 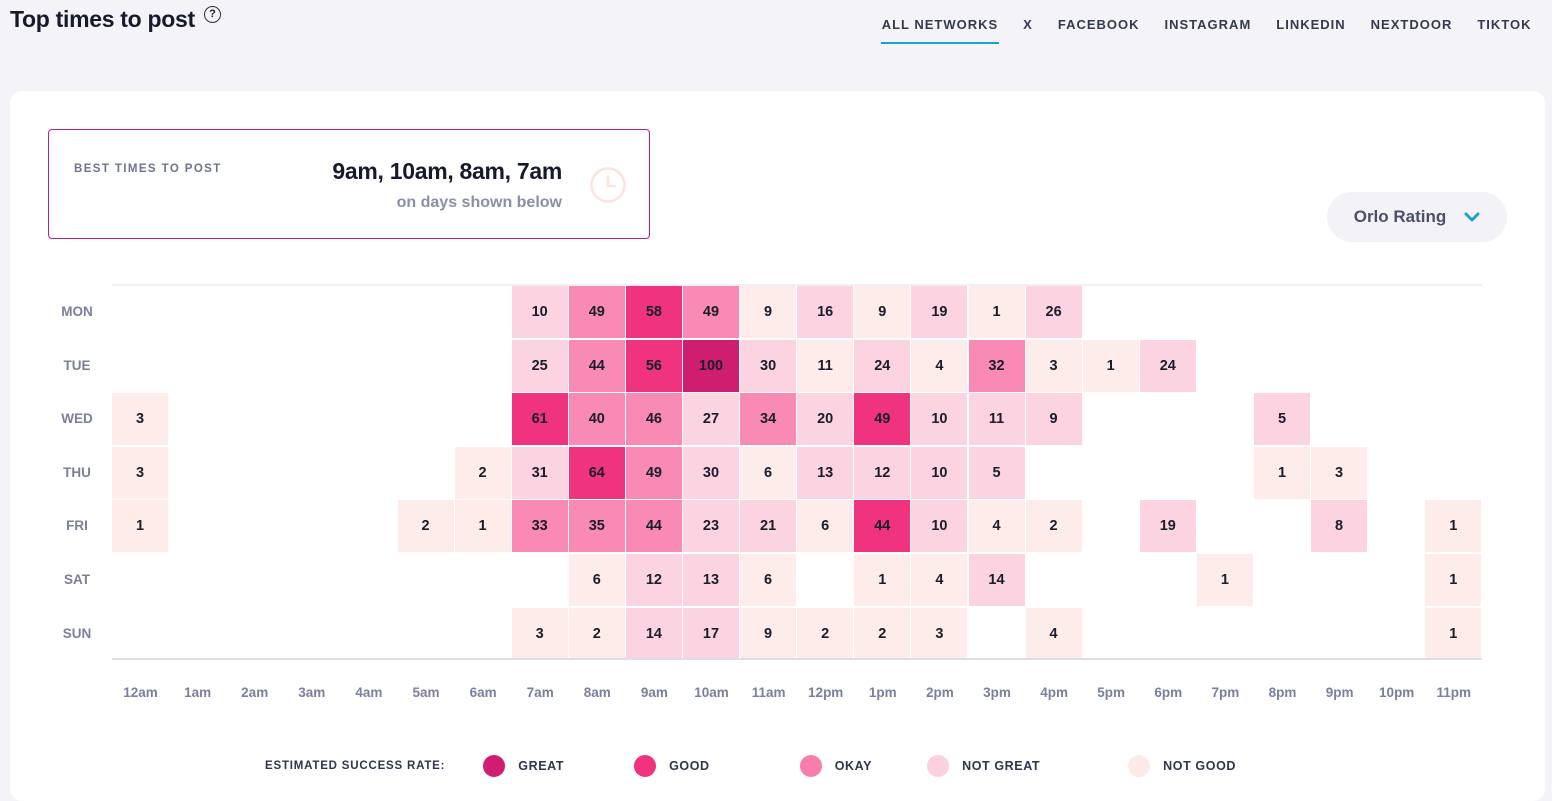 I want to click on heatmap-cell: 16, so click(x=825, y=312).